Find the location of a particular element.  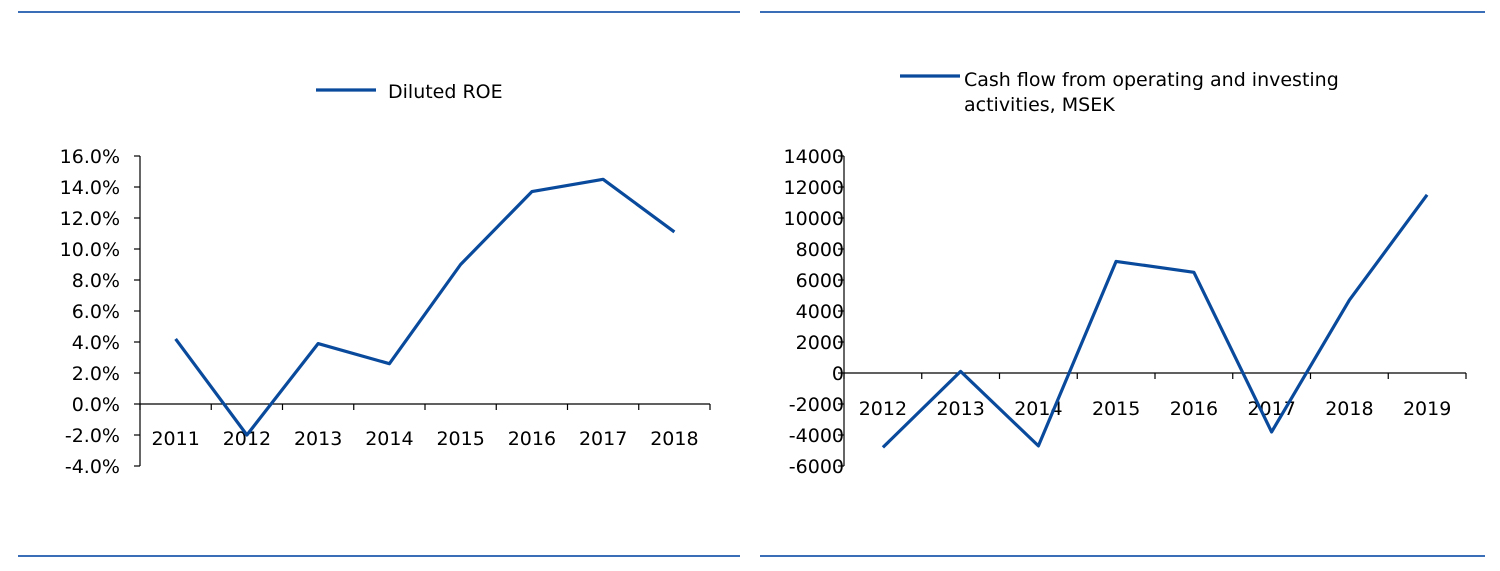

legend-label: activities, MSEK is located at coordinates (1039, 105).